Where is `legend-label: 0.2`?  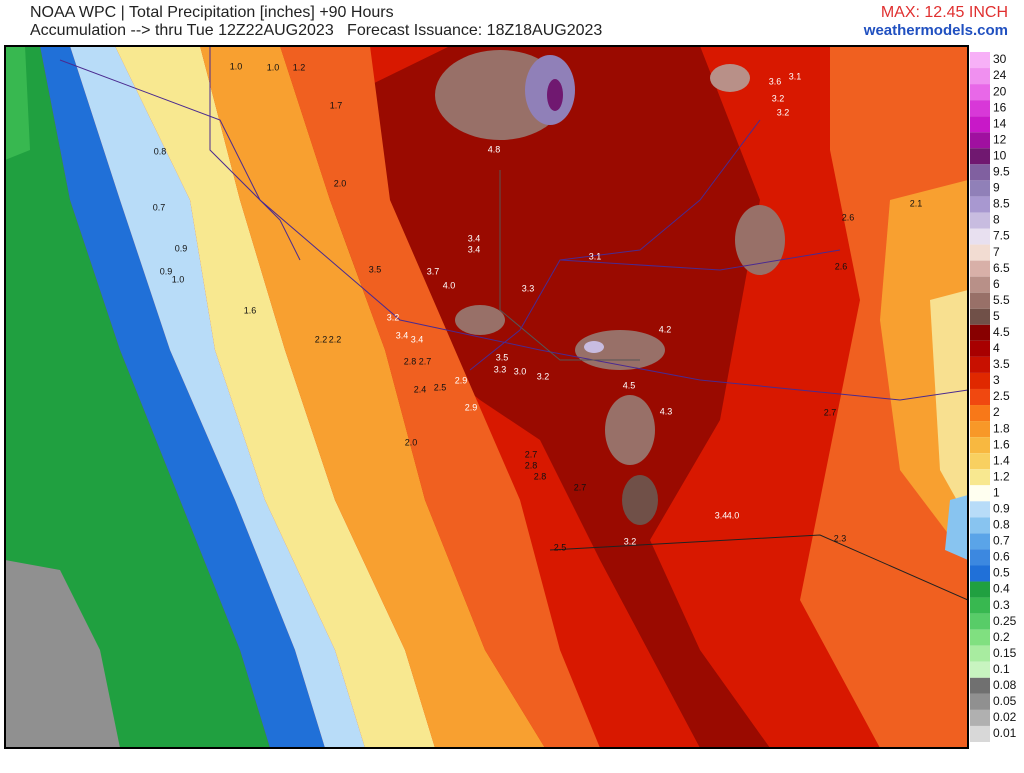
legend-label: 0.2 is located at coordinates (1001, 637).